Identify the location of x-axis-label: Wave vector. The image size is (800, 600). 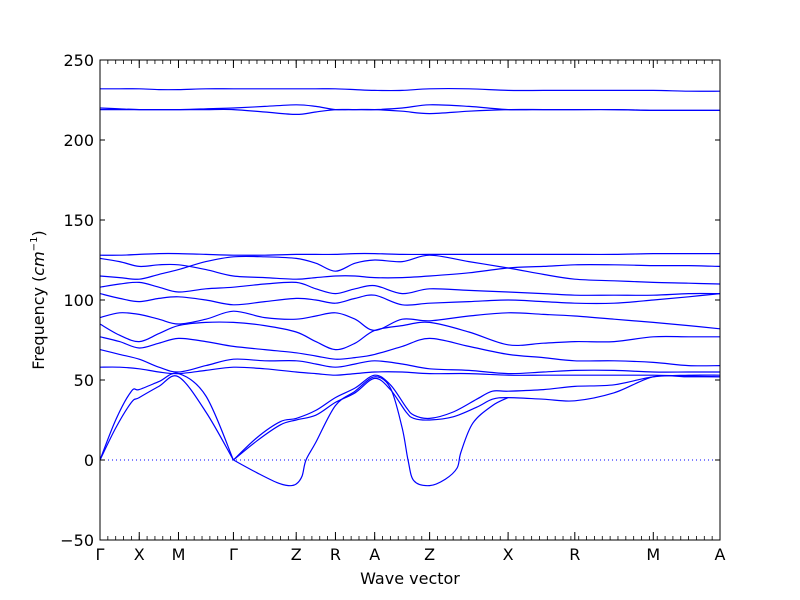
(410, 578).